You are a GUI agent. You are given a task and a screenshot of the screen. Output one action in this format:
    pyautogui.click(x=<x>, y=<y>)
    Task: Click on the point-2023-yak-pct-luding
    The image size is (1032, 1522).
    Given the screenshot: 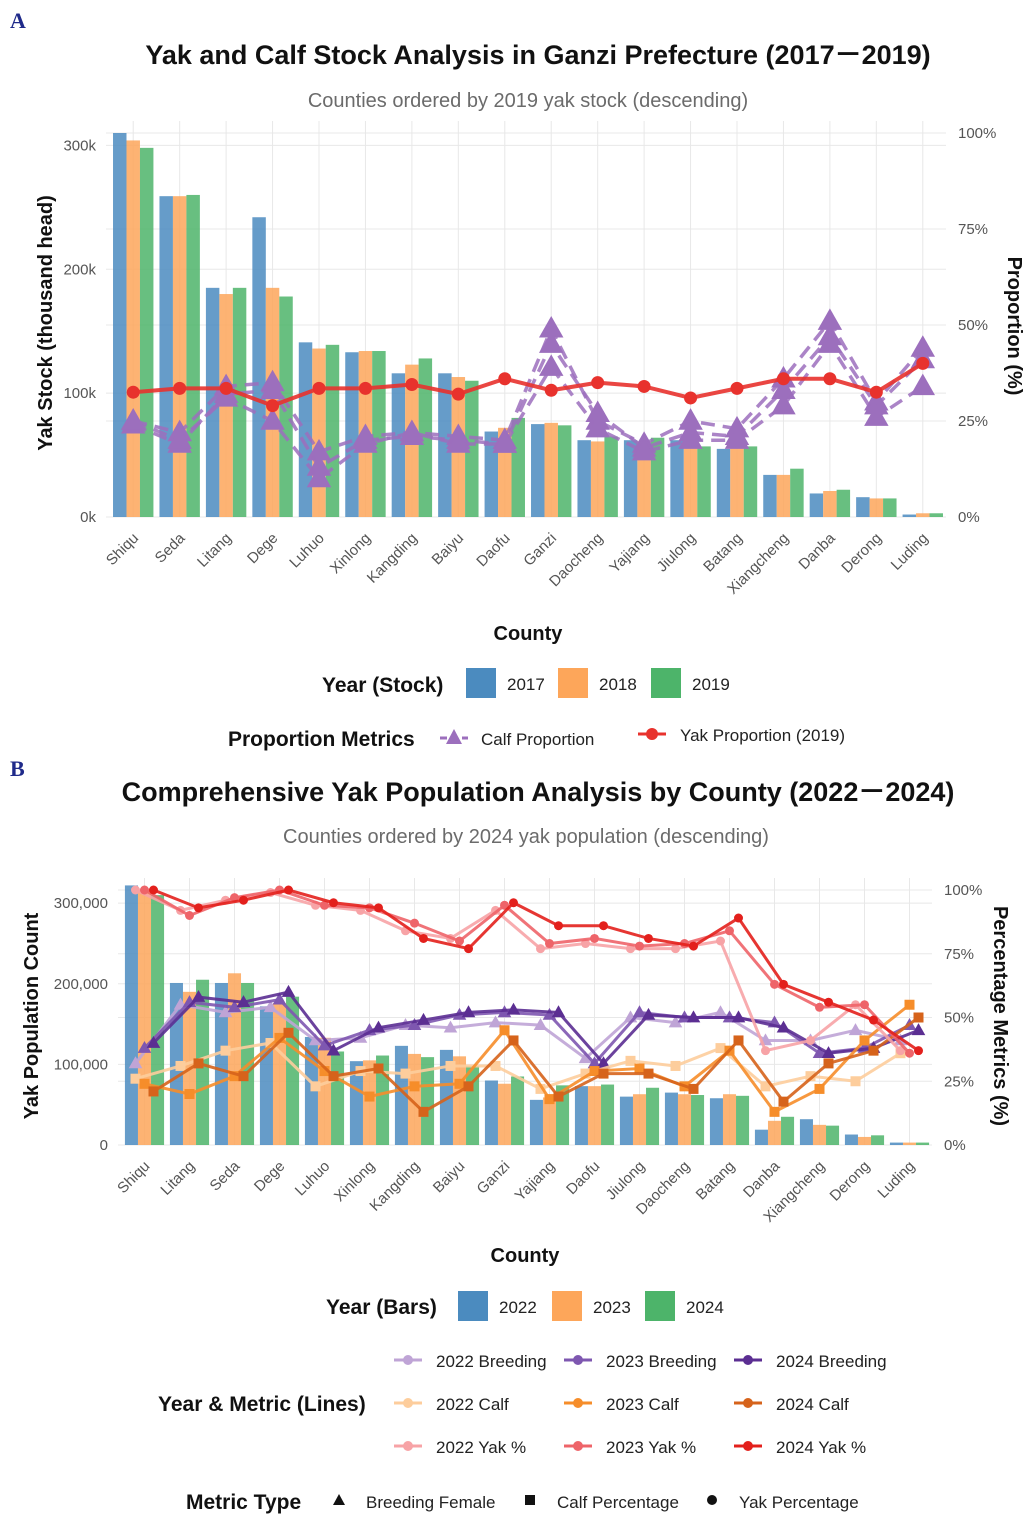 What is the action you would take?
    pyautogui.click(x=909, y=1053)
    